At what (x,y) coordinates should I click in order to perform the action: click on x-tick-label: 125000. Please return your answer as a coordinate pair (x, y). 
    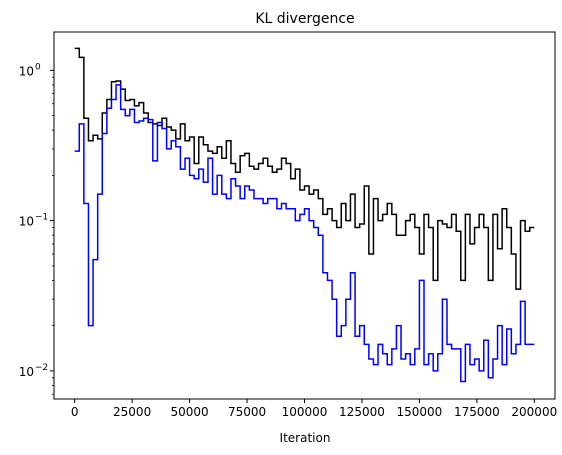
    Looking at the image, I should click on (362, 412).